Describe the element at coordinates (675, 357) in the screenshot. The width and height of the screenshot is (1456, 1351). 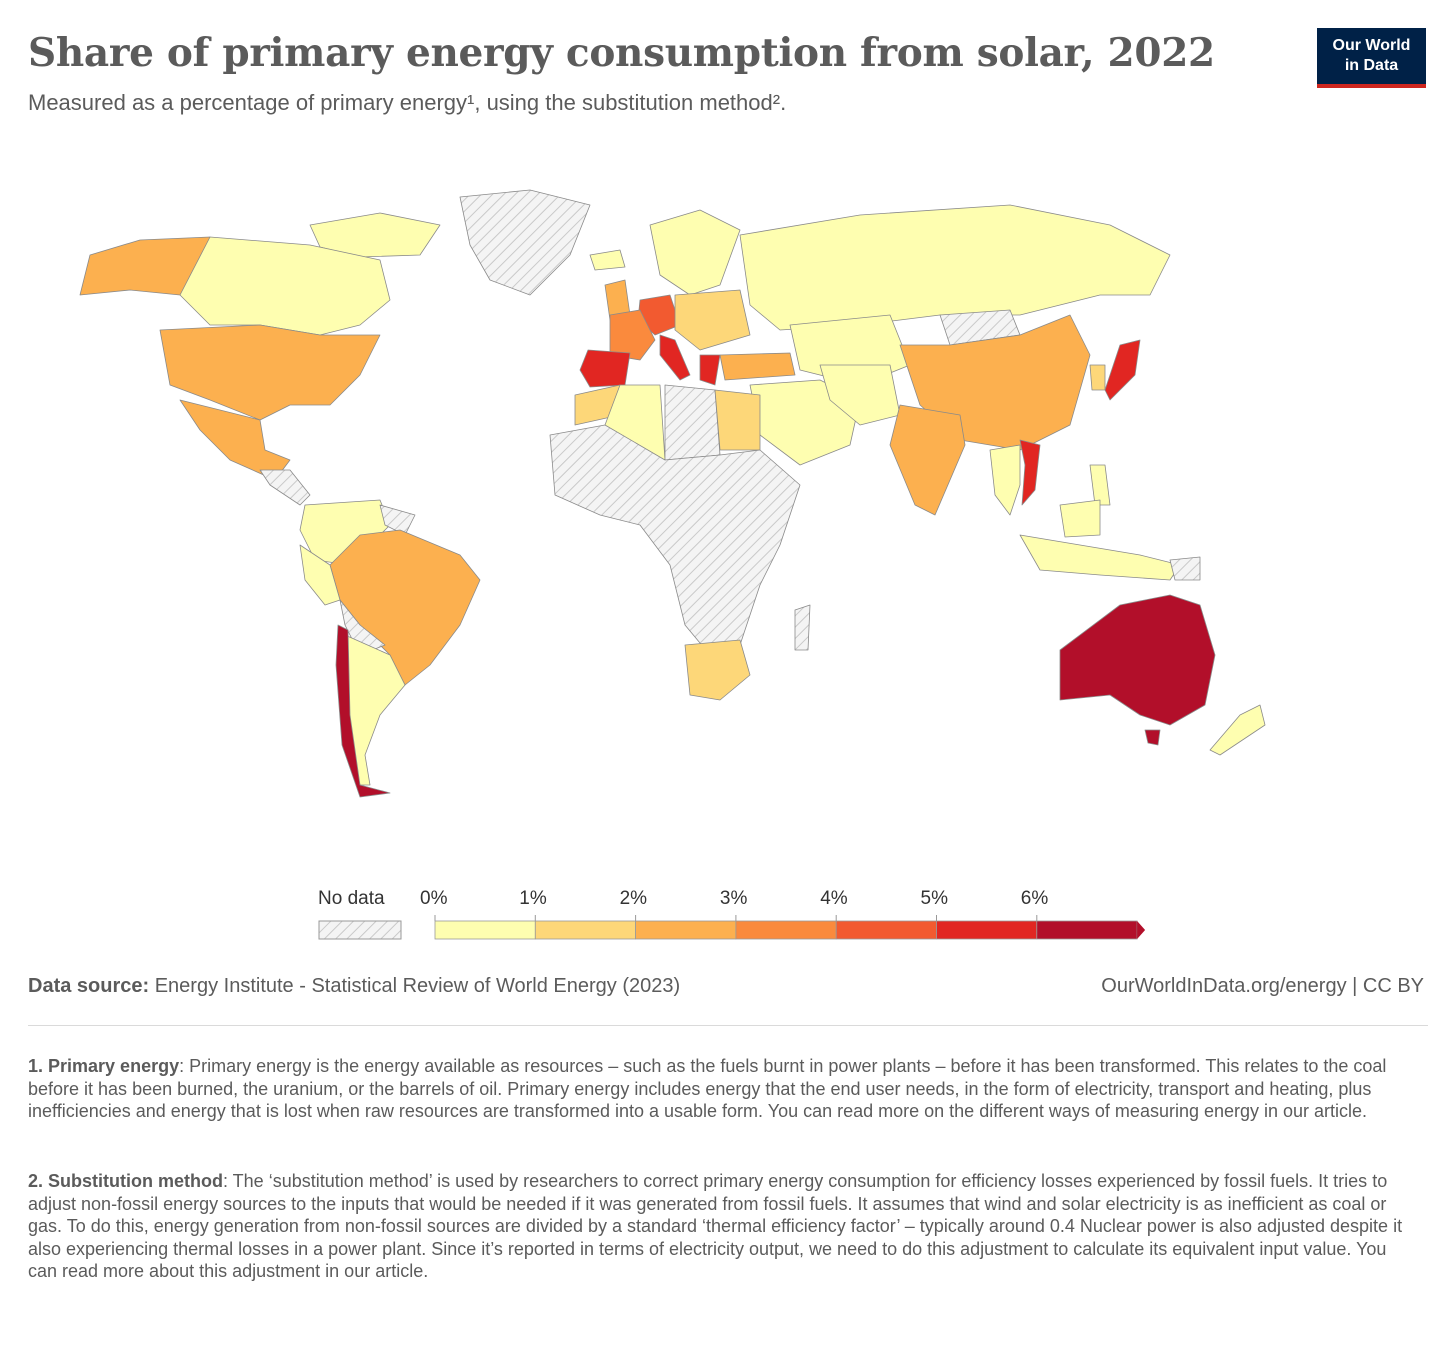
I see `region-italy` at that location.